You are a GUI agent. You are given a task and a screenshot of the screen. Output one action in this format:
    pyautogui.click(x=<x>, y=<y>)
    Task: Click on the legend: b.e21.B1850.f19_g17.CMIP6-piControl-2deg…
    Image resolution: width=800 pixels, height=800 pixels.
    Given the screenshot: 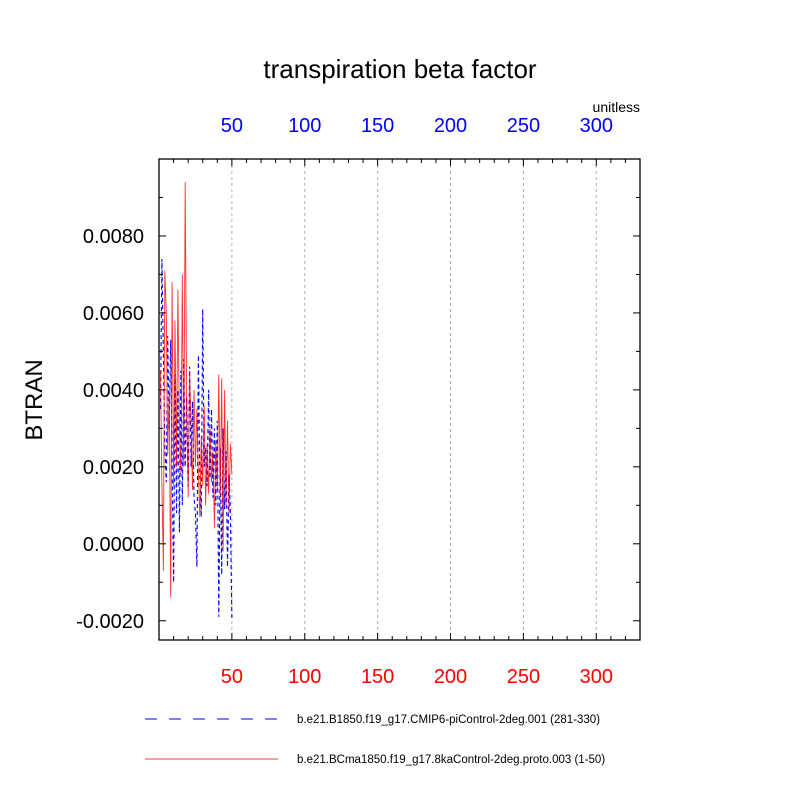 What is the action you would take?
    pyautogui.click(x=375, y=740)
    